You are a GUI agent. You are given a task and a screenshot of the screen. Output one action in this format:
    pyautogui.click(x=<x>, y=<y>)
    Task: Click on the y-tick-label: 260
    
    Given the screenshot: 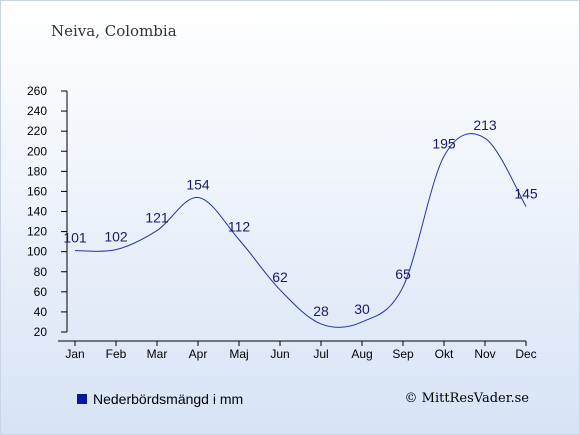 What is the action you would take?
    pyautogui.click(x=37, y=91)
    